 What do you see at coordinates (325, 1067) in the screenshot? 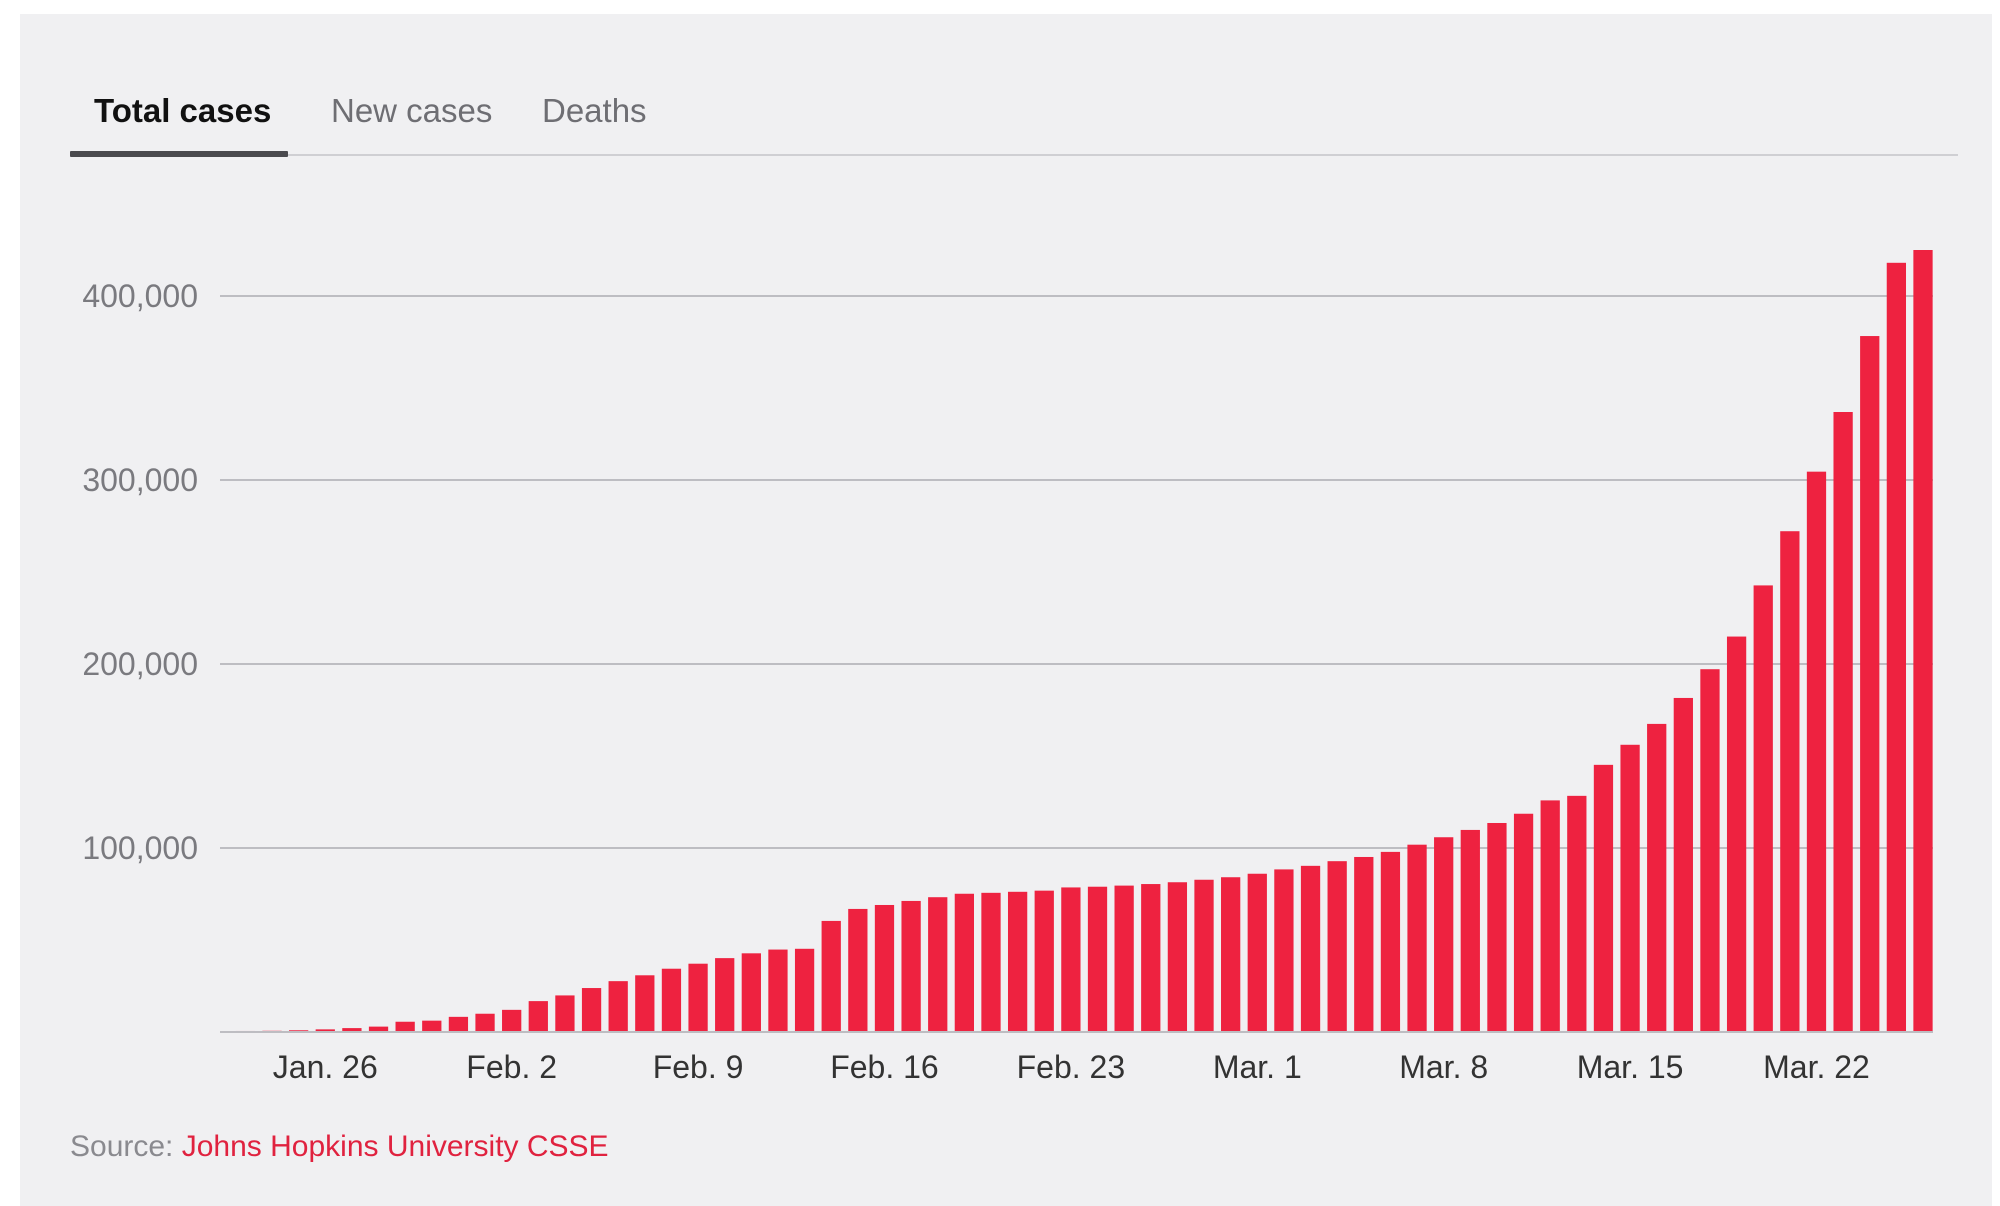
I see `x-tick-label: Jan. 26` at bounding box center [325, 1067].